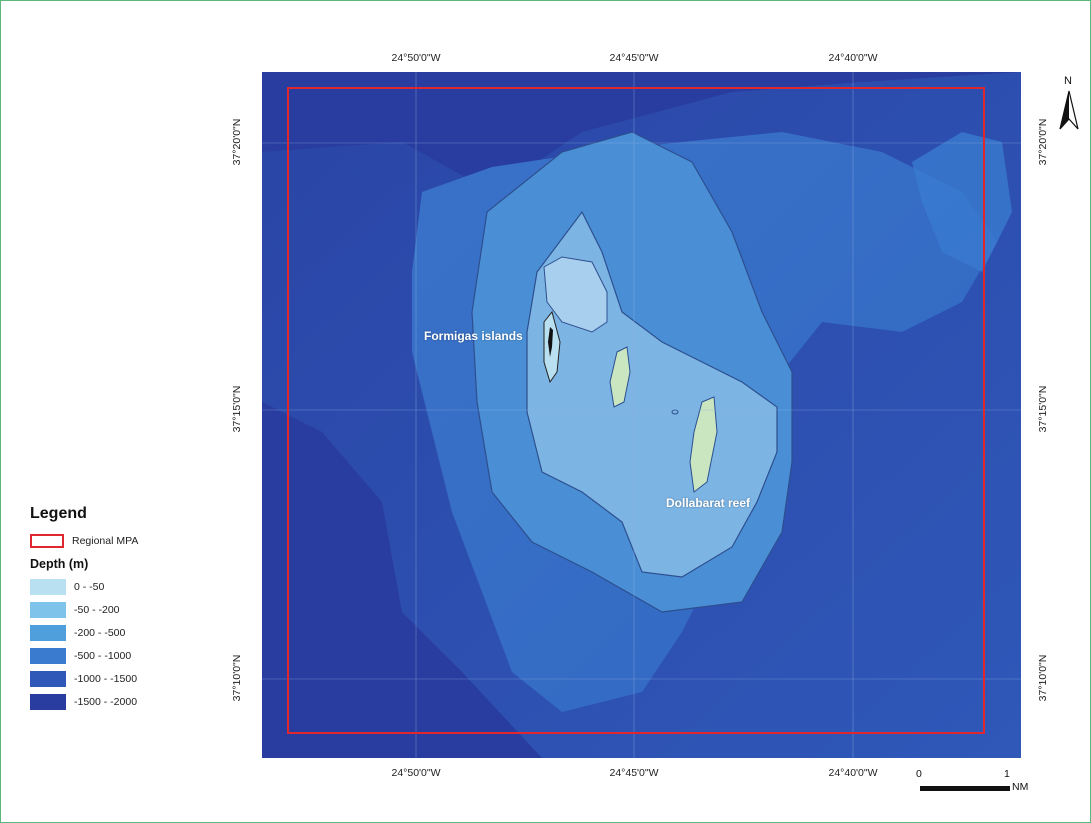  Describe the element at coordinates (1043, 678) in the screenshot. I see `right-tick-37-10: 37°10'0"N` at that location.